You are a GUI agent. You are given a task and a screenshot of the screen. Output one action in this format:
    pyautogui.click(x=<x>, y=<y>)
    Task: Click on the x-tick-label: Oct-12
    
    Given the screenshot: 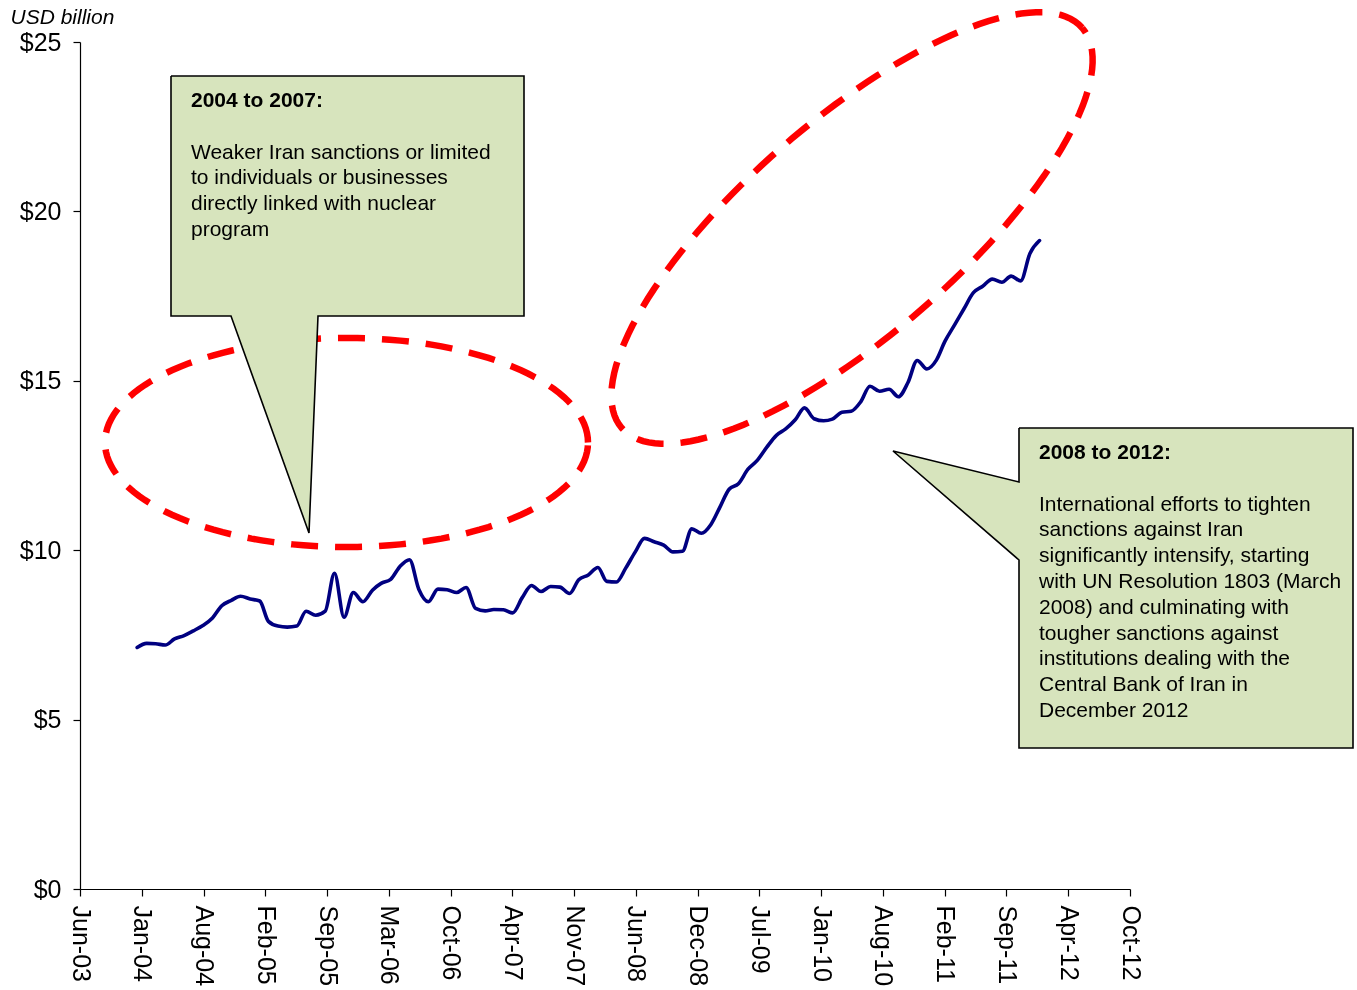 What is the action you would take?
    pyautogui.click(x=1131, y=943)
    